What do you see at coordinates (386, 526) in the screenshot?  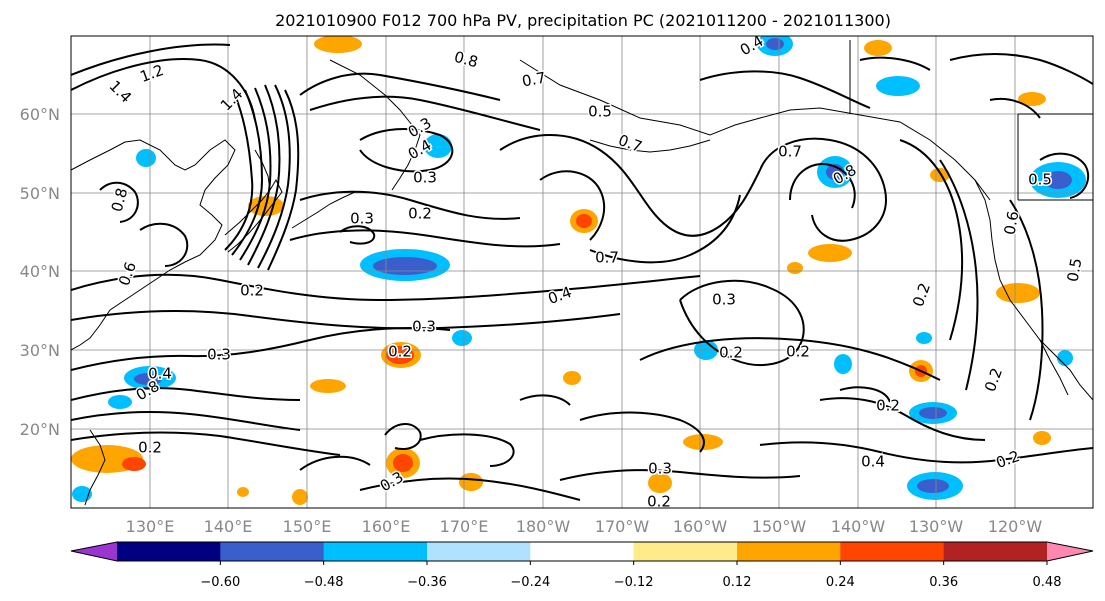 I see `lon-label: 160°E` at bounding box center [386, 526].